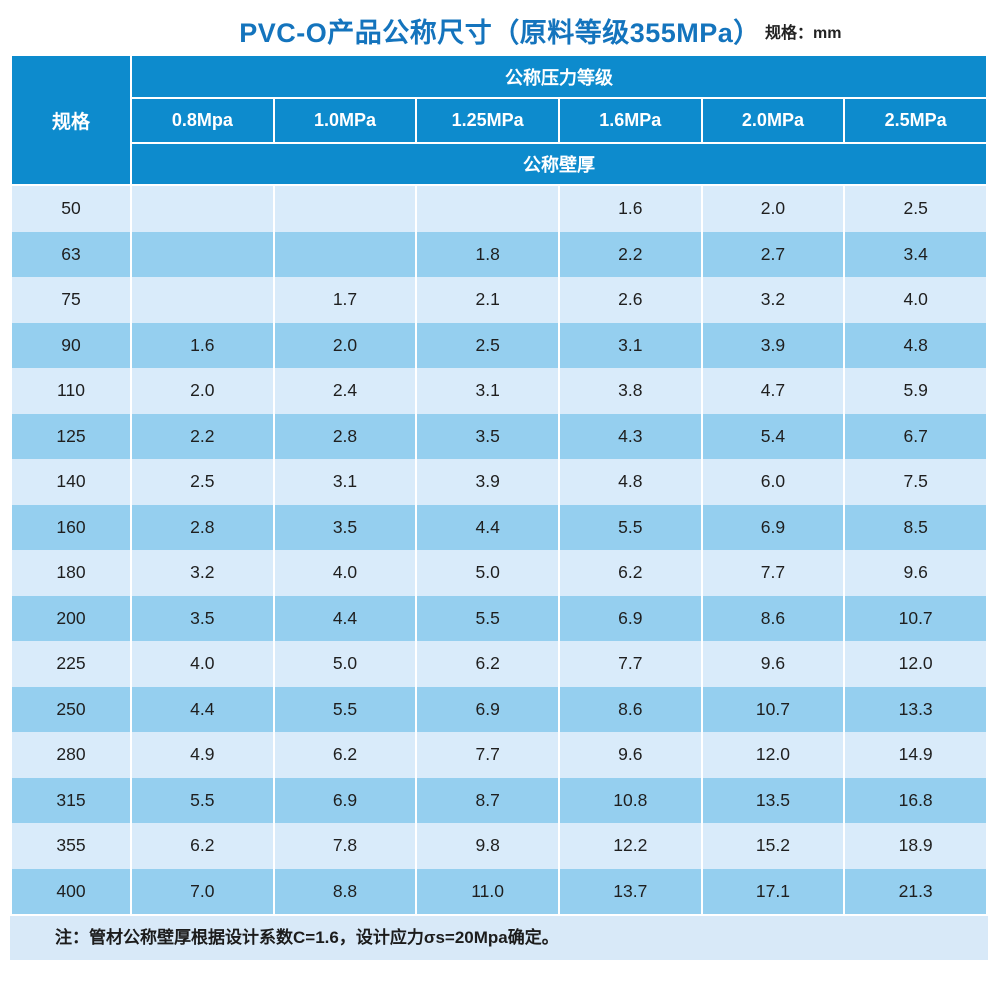  Describe the element at coordinates (202, 573) in the screenshot. I see `value-cell: 3.2` at that location.